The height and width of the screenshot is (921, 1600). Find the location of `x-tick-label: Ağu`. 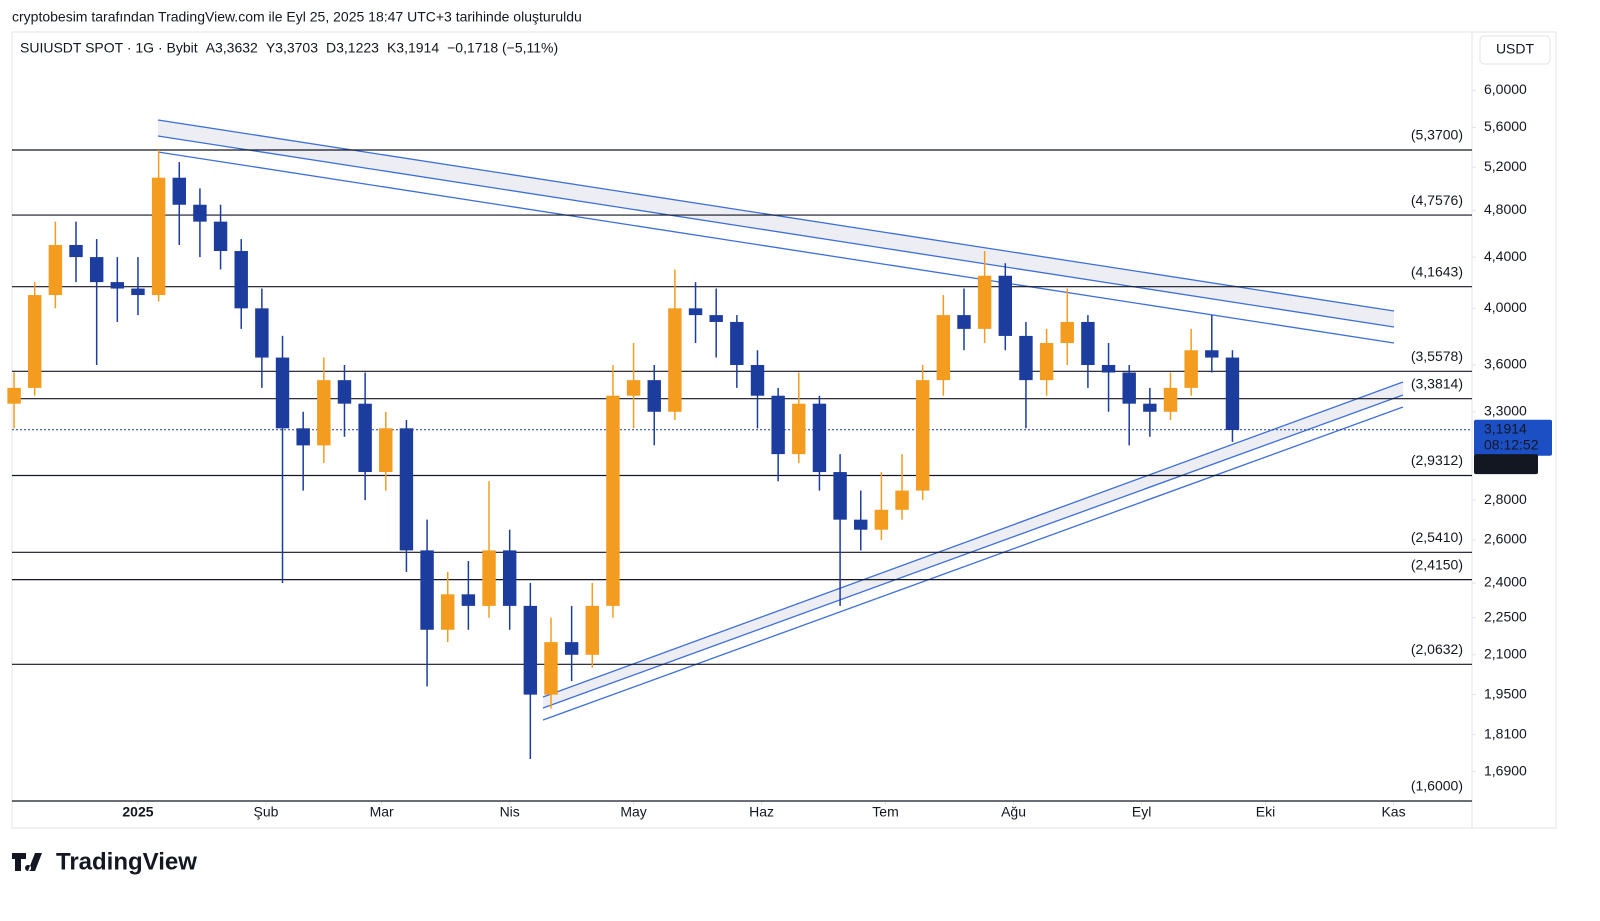

x-tick-label: Ağu is located at coordinates (1013, 812).